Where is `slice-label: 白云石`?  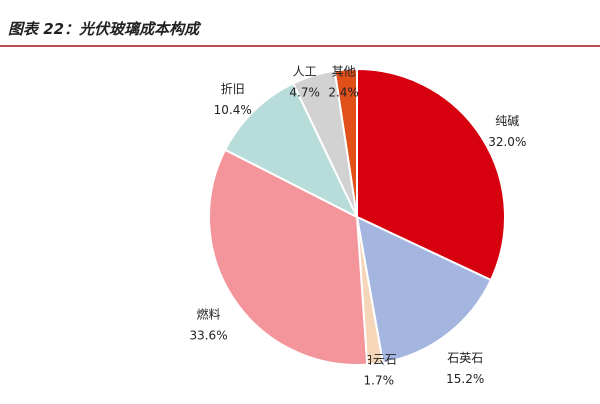 slice-label: 白云石 is located at coordinates (379, 359).